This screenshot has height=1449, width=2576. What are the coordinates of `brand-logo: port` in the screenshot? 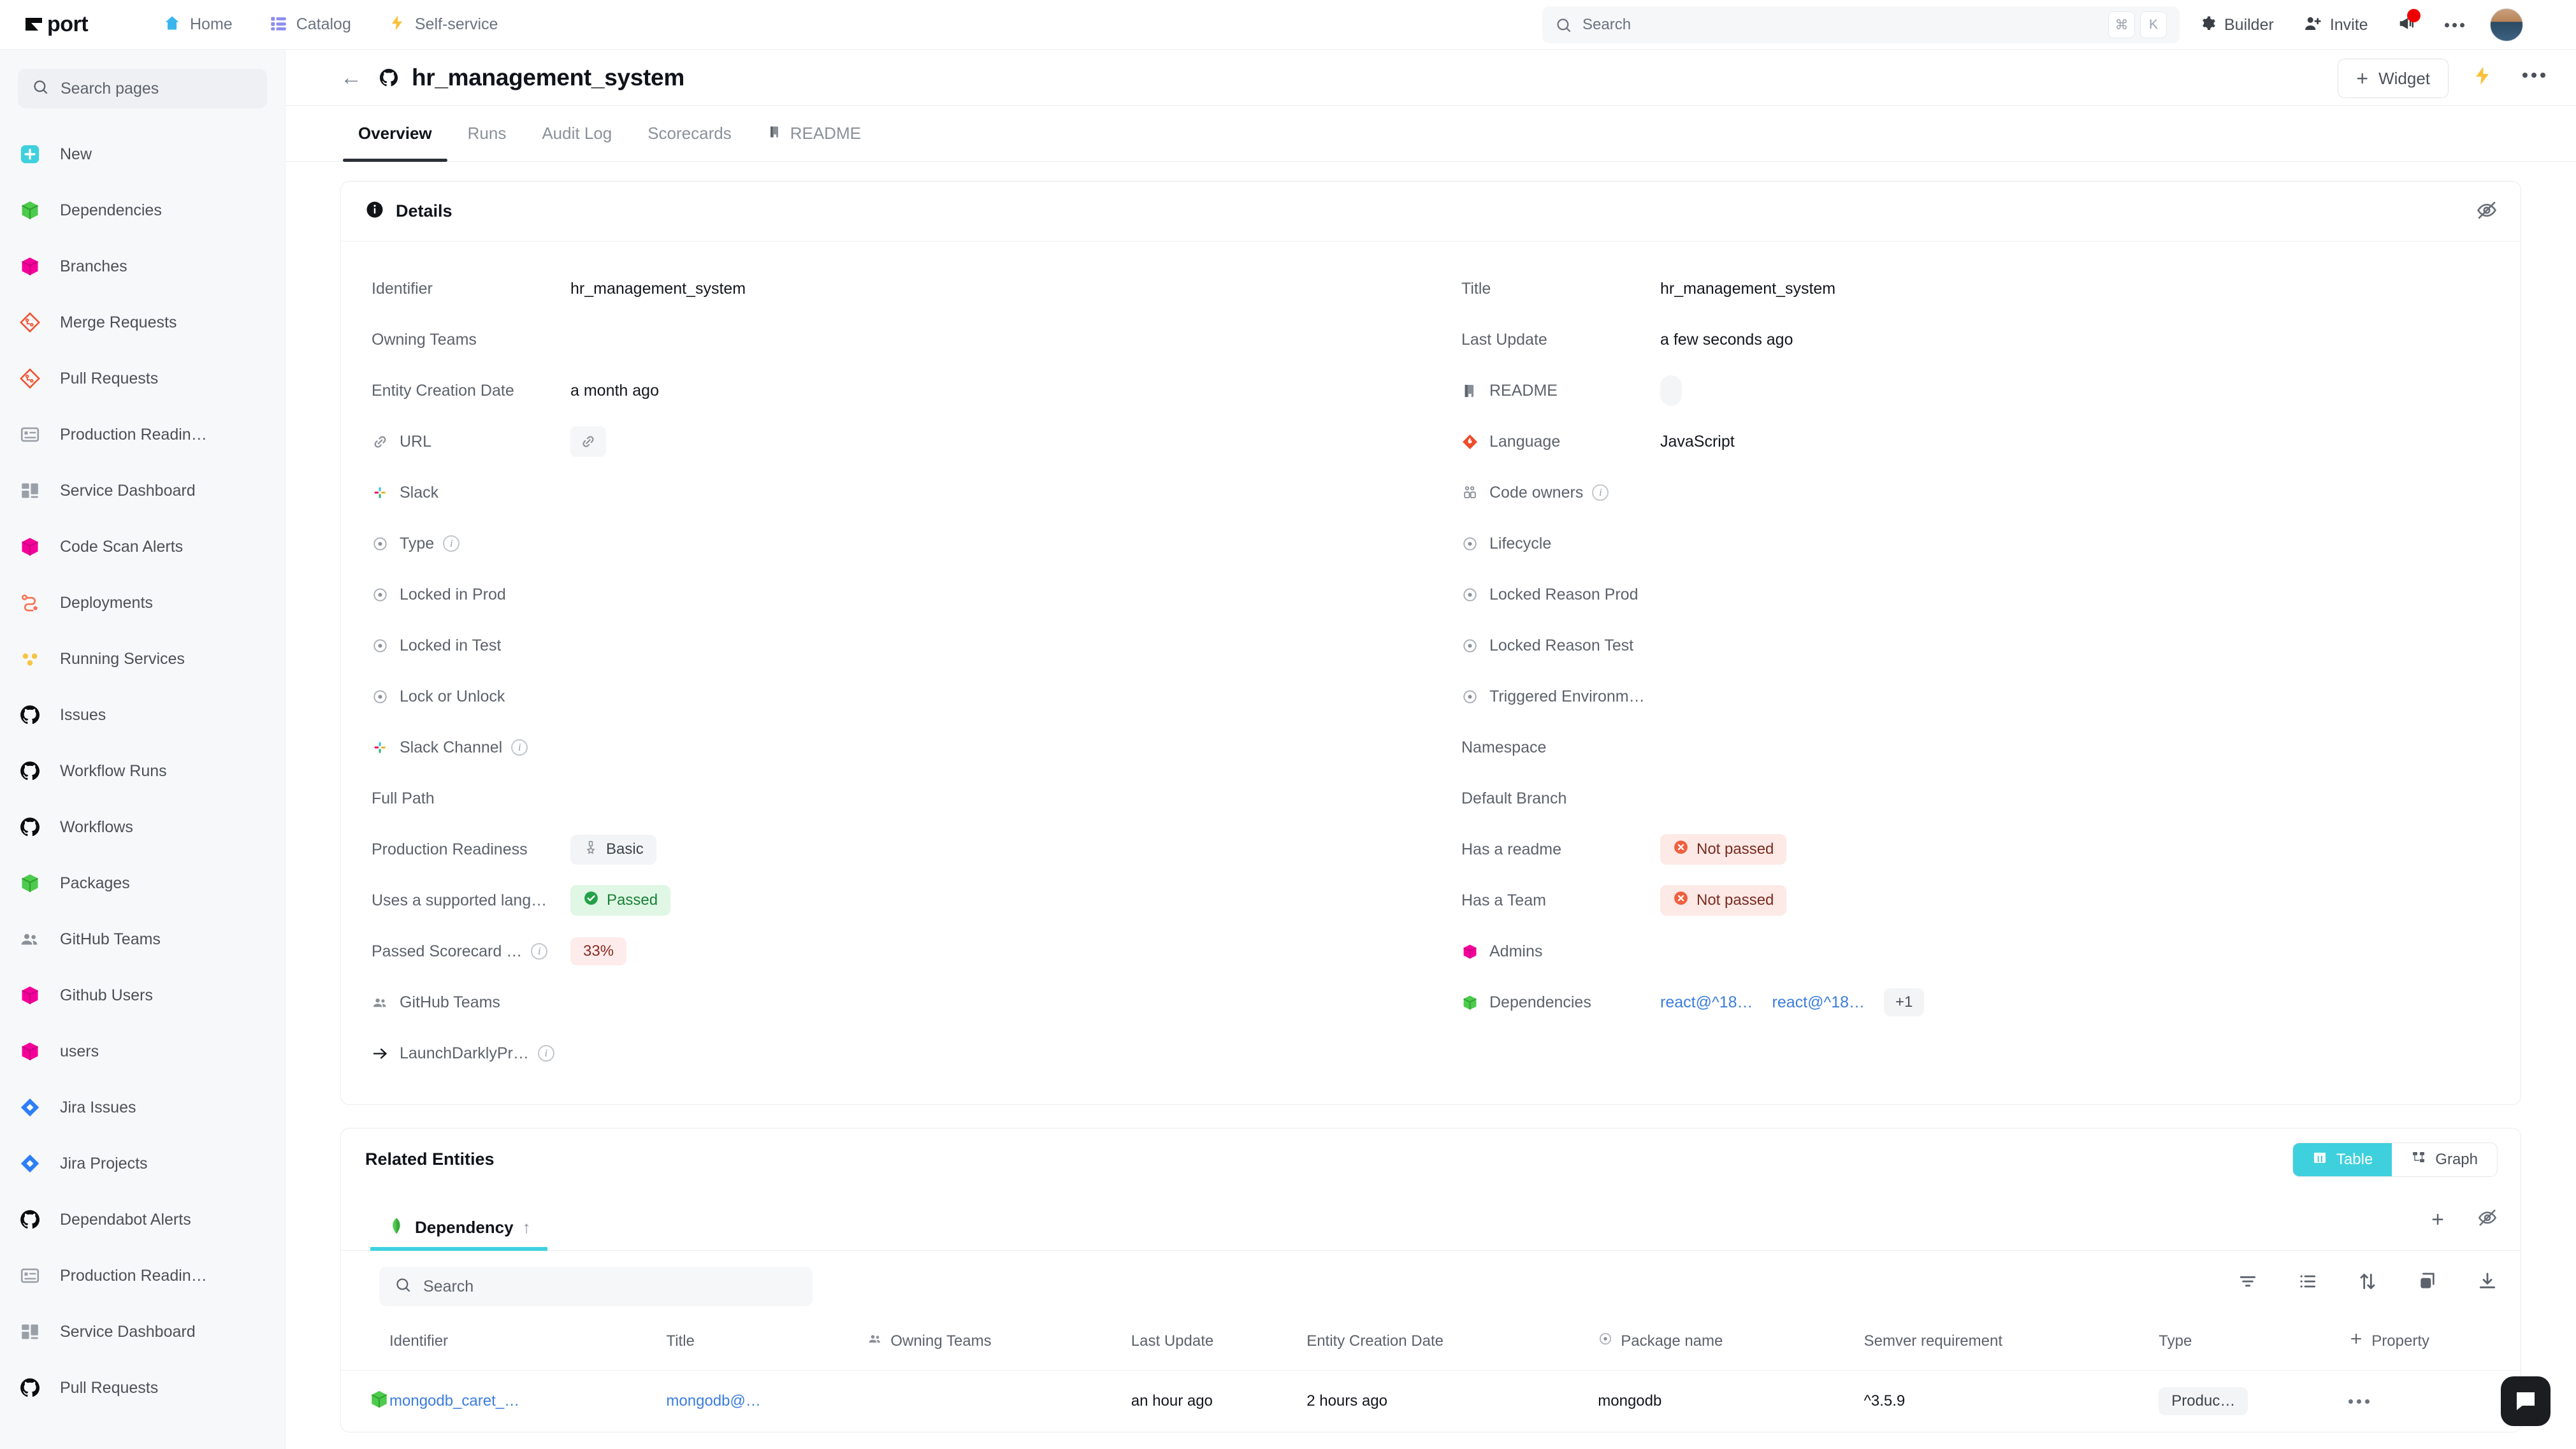 It's located at (83, 24).